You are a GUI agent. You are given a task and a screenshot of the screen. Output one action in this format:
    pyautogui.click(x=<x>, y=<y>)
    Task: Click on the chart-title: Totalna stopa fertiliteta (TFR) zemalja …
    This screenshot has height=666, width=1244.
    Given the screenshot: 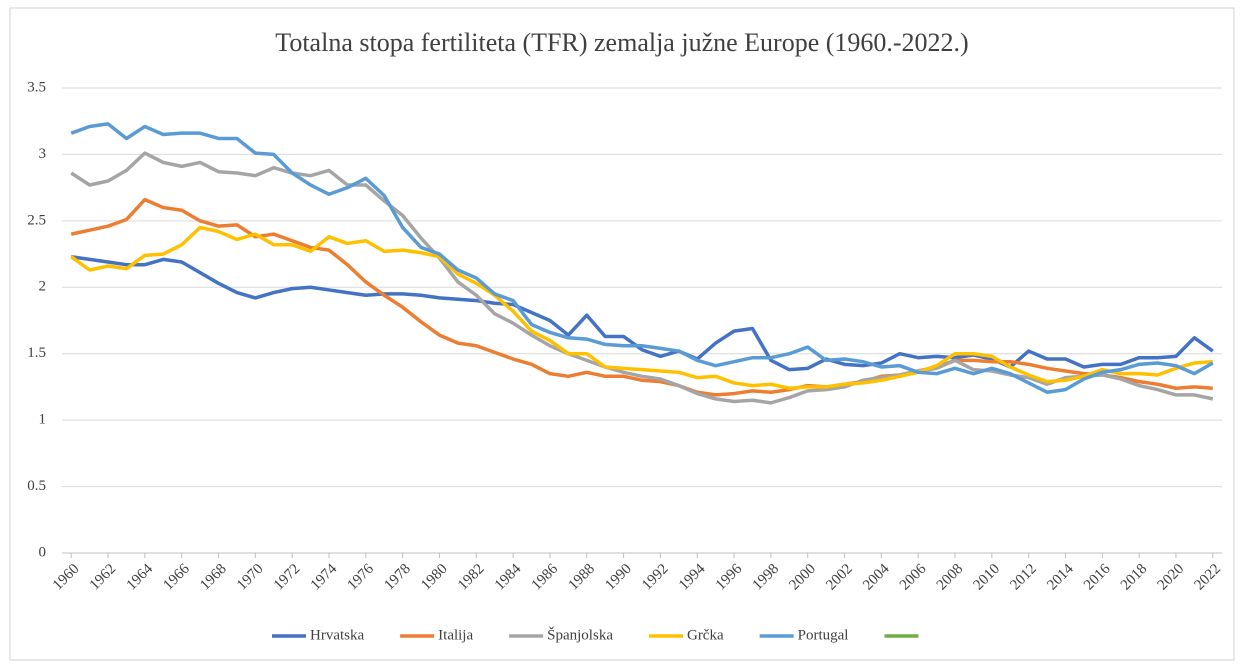 What is the action you would take?
    pyautogui.click(x=621, y=42)
    